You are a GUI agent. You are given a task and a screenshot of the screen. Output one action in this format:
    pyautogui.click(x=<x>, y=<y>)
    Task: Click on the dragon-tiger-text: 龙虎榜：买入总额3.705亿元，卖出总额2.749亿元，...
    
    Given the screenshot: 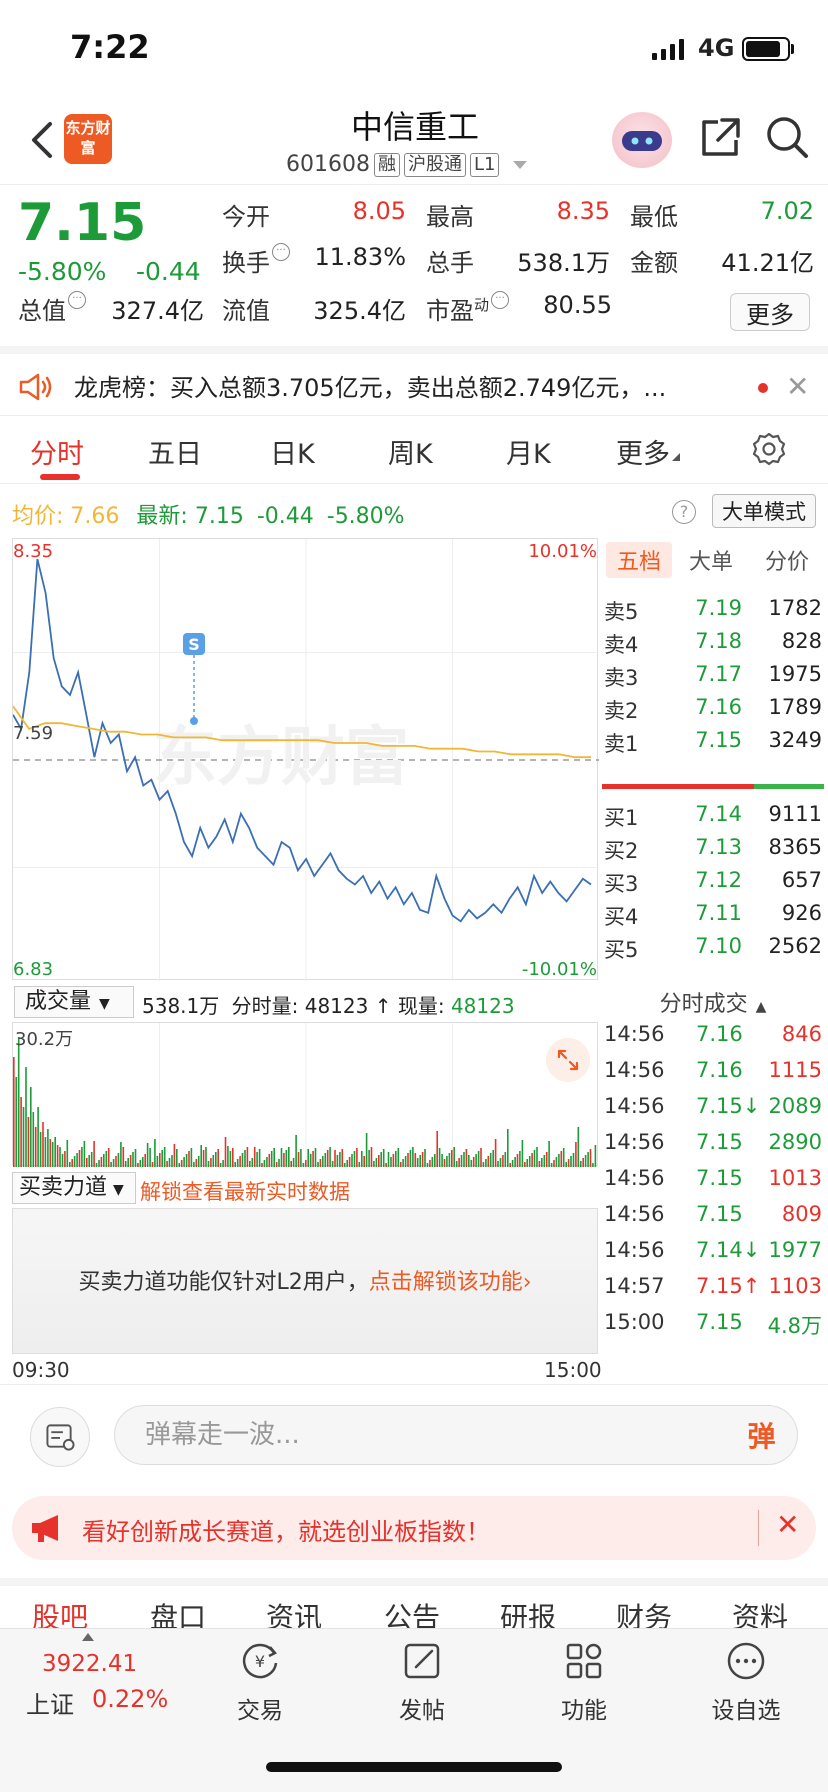 What is the action you would take?
    pyautogui.click(x=370, y=388)
    